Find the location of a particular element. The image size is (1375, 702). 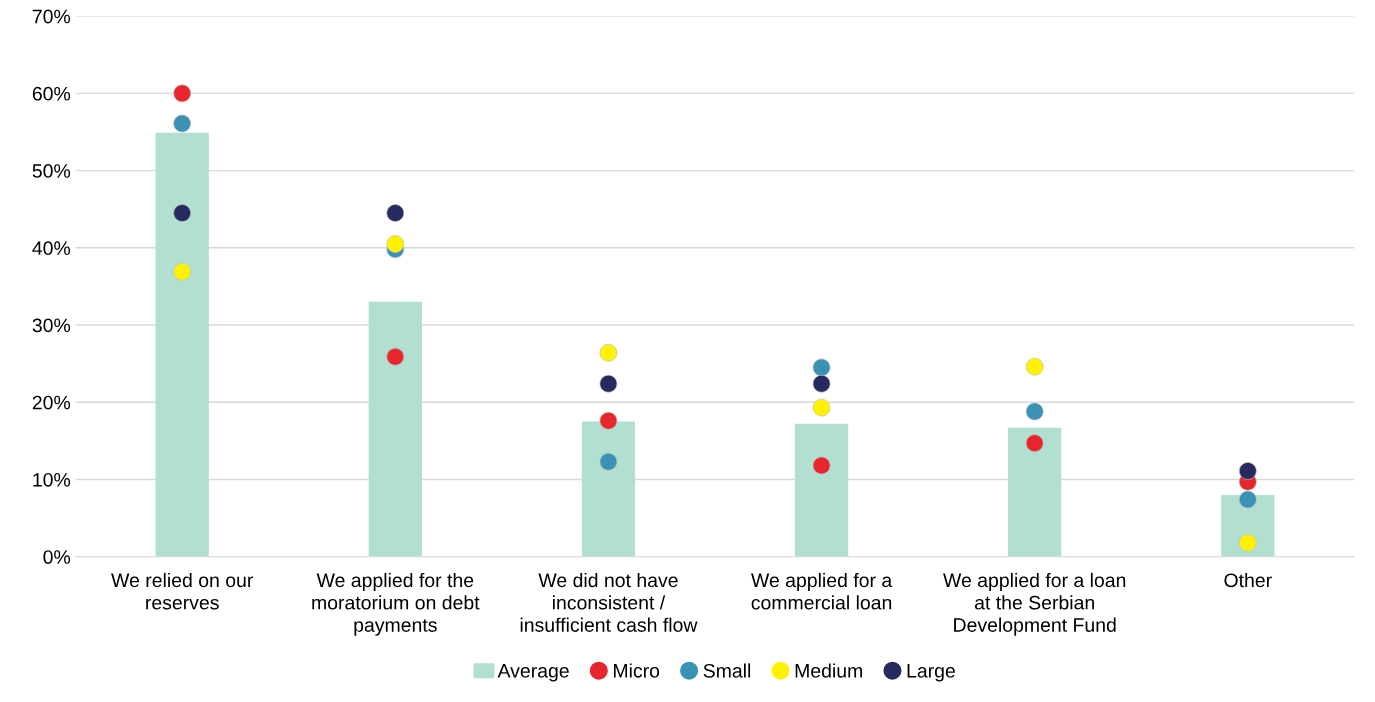

y-tick-label: 0% is located at coordinates (57, 557).